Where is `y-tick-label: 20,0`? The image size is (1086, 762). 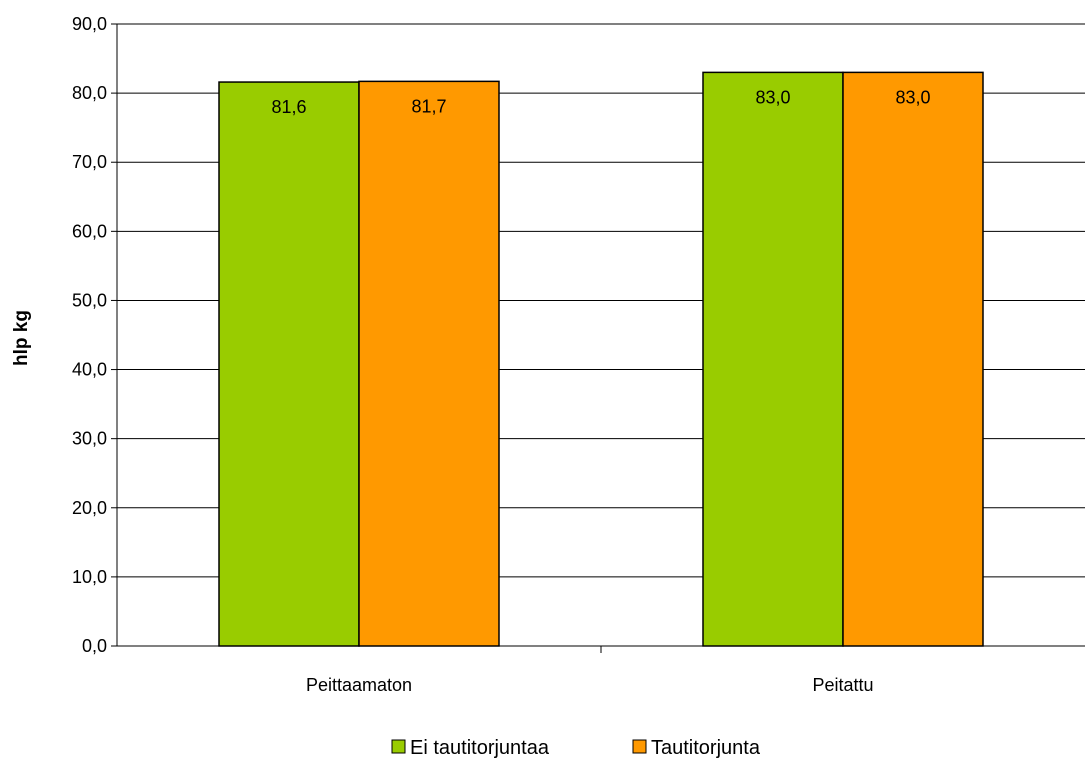
y-tick-label: 20,0 is located at coordinates (89, 508).